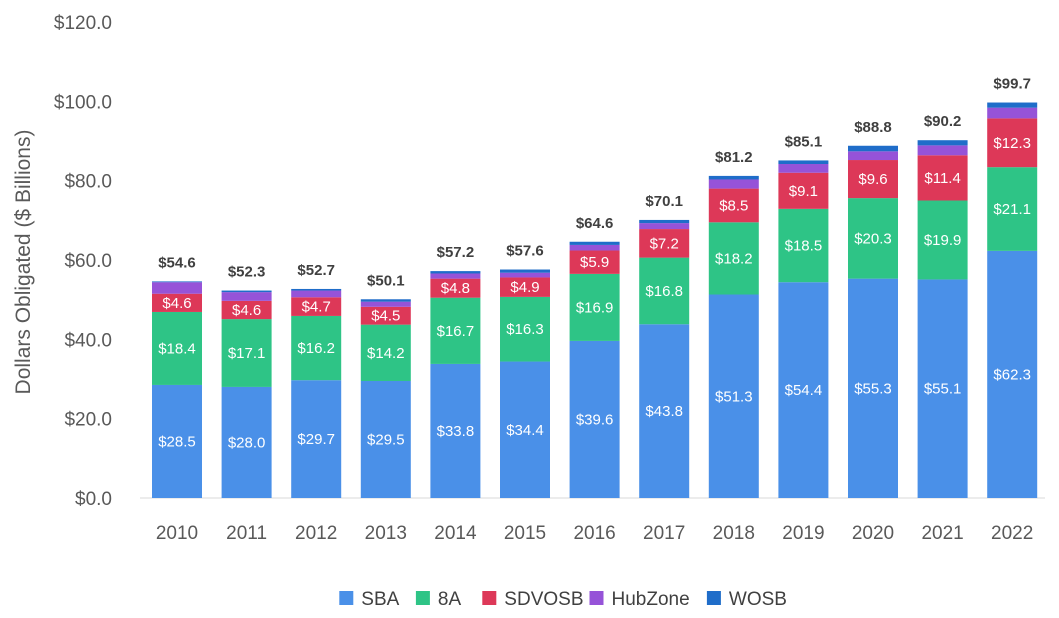  I want to click on bar-segment-label: $5.9, so click(594, 262).